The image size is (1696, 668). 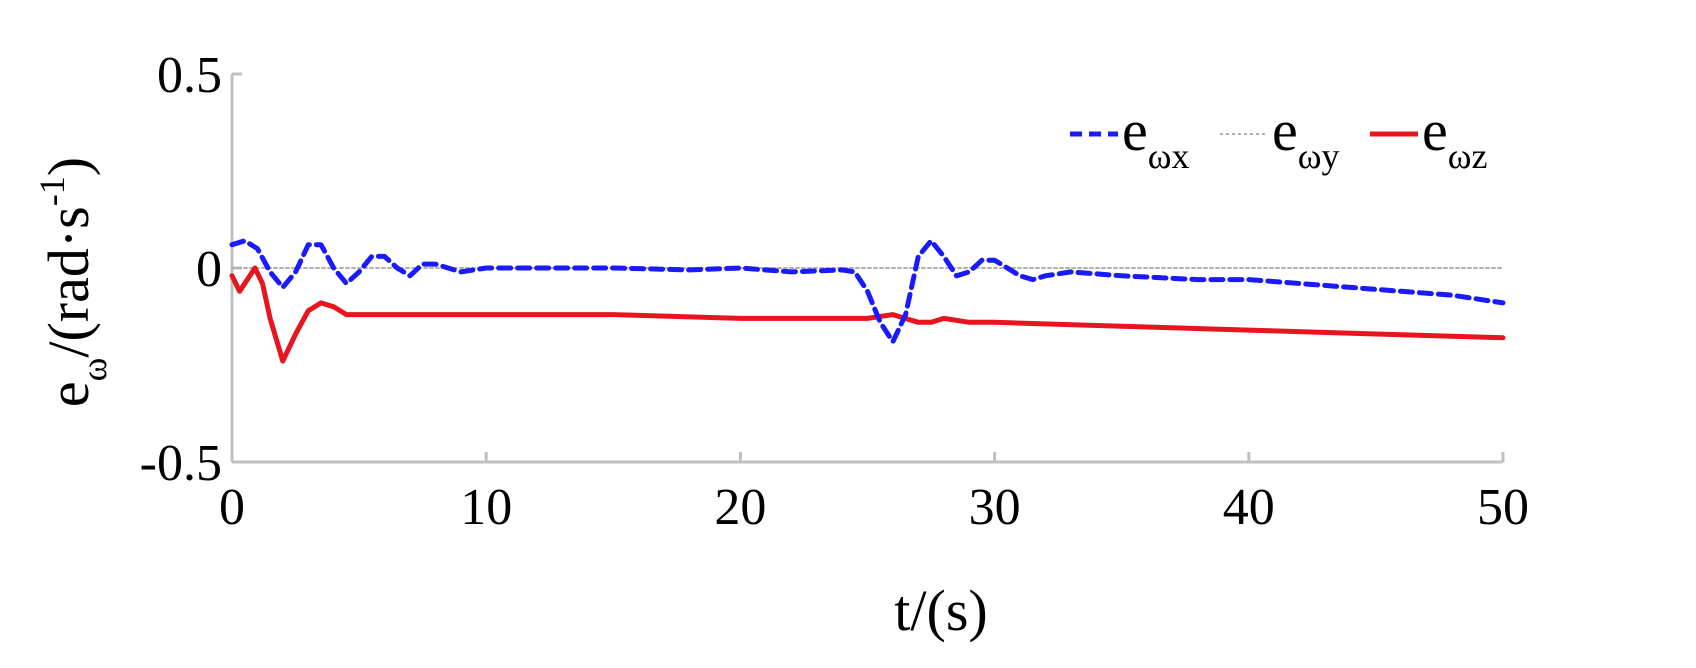 What do you see at coordinates (52, 191) in the screenshot?
I see `y-axis-label-sup: -1` at bounding box center [52, 191].